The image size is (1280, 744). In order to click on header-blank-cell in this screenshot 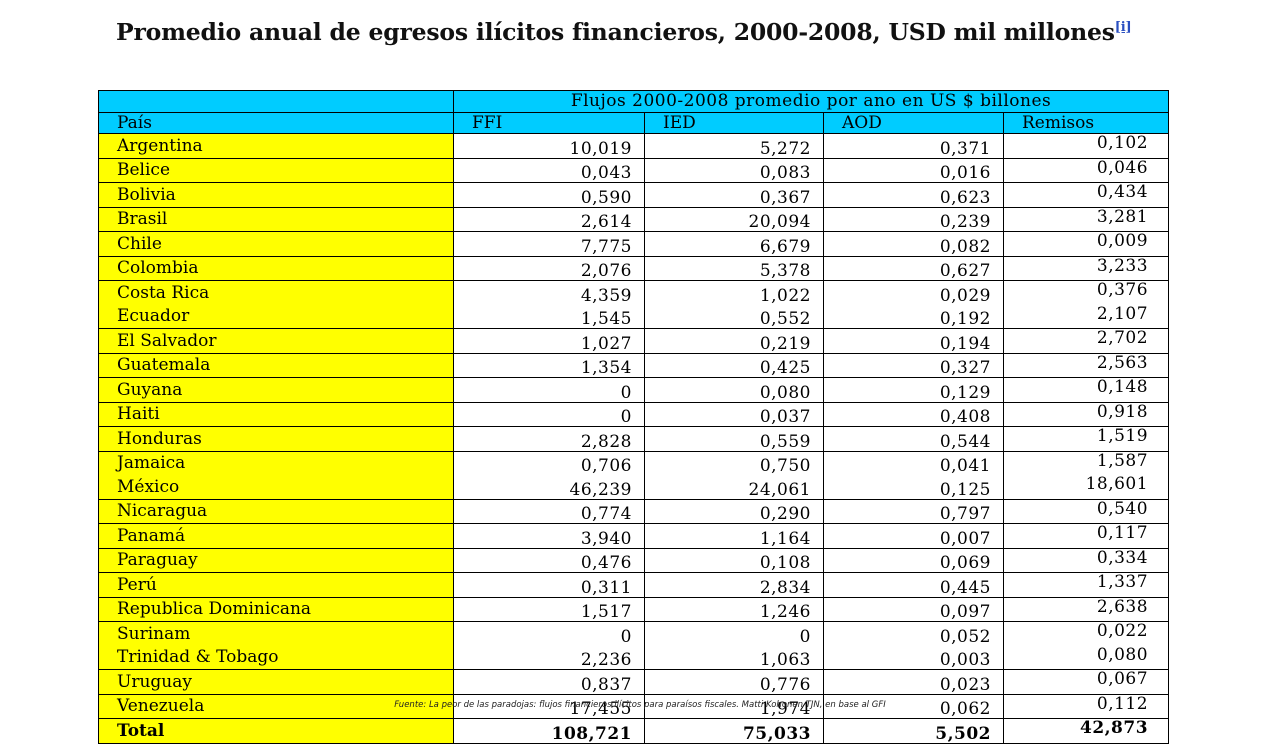, I will do `click(276, 101)`.